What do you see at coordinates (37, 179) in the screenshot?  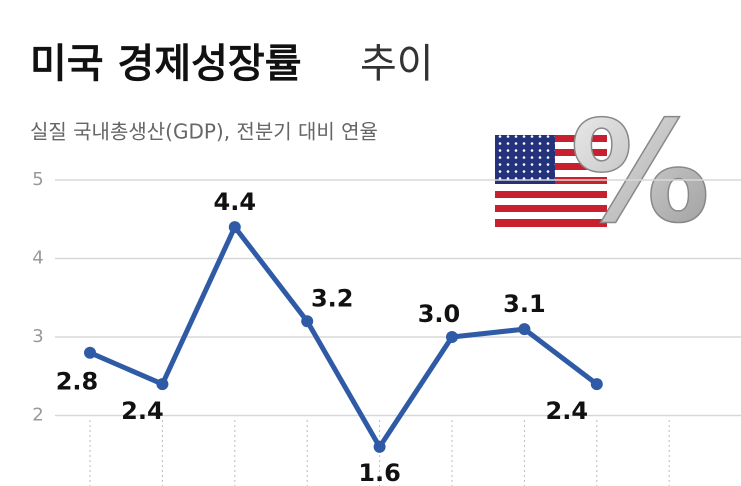 I see `y-tick-label: 5` at bounding box center [37, 179].